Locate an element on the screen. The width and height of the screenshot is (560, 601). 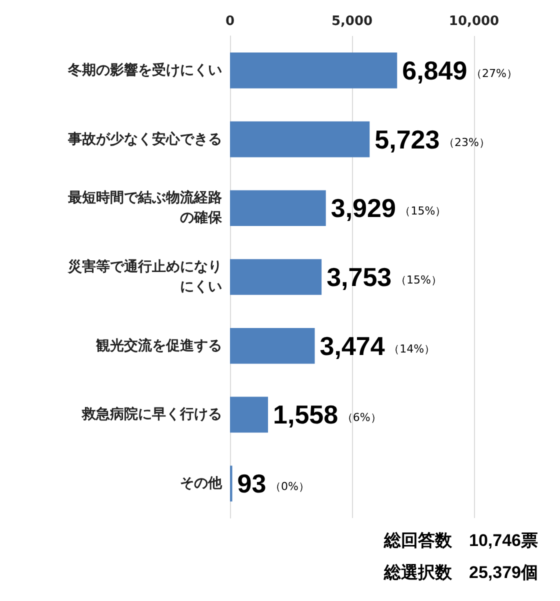
data-label: 3,929 is located at coordinates (363, 208).